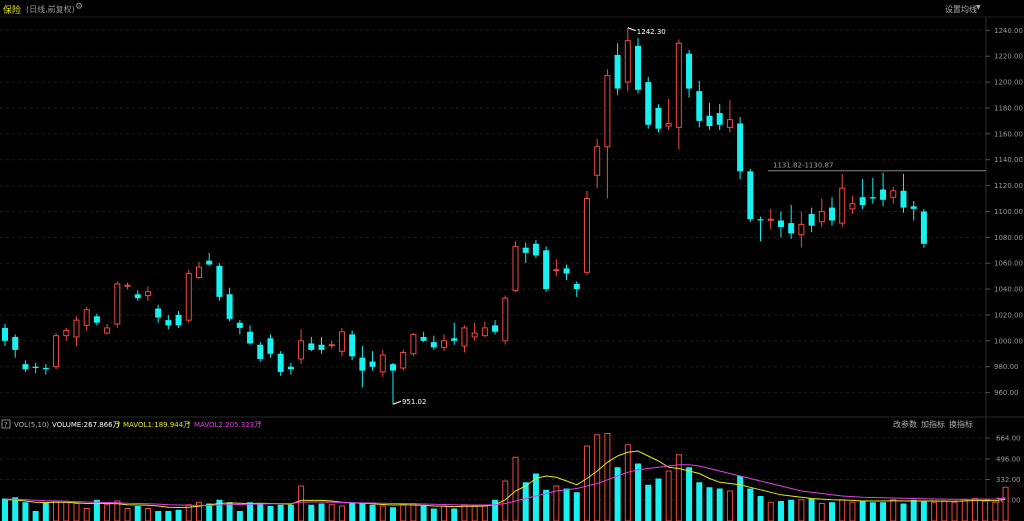  Describe the element at coordinates (1008, 315) in the screenshot. I see `price-tick-label: 1020.00` at that location.